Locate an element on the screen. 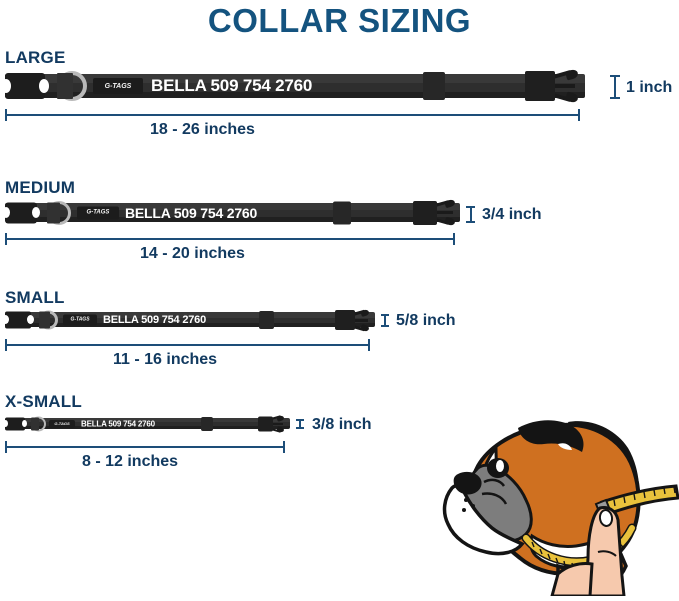 This screenshot has height=601, width=679. collar-graphic-medium: G-TAGS BELLA 509 754 2760 is located at coordinates (231, 212).